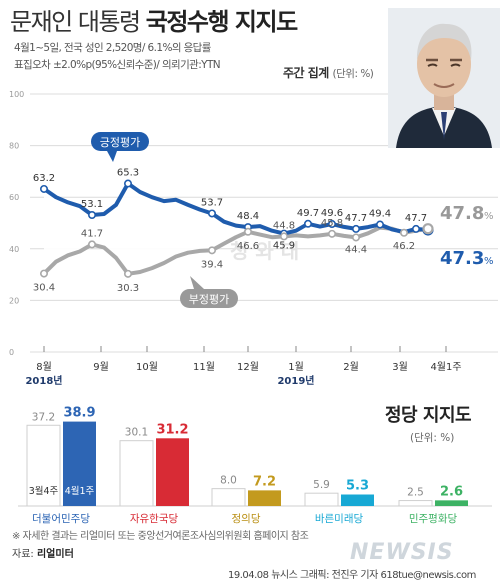  What do you see at coordinates (14, 146) in the screenshot?
I see `y-tick-label: 80` at bounding box center [14, 146].